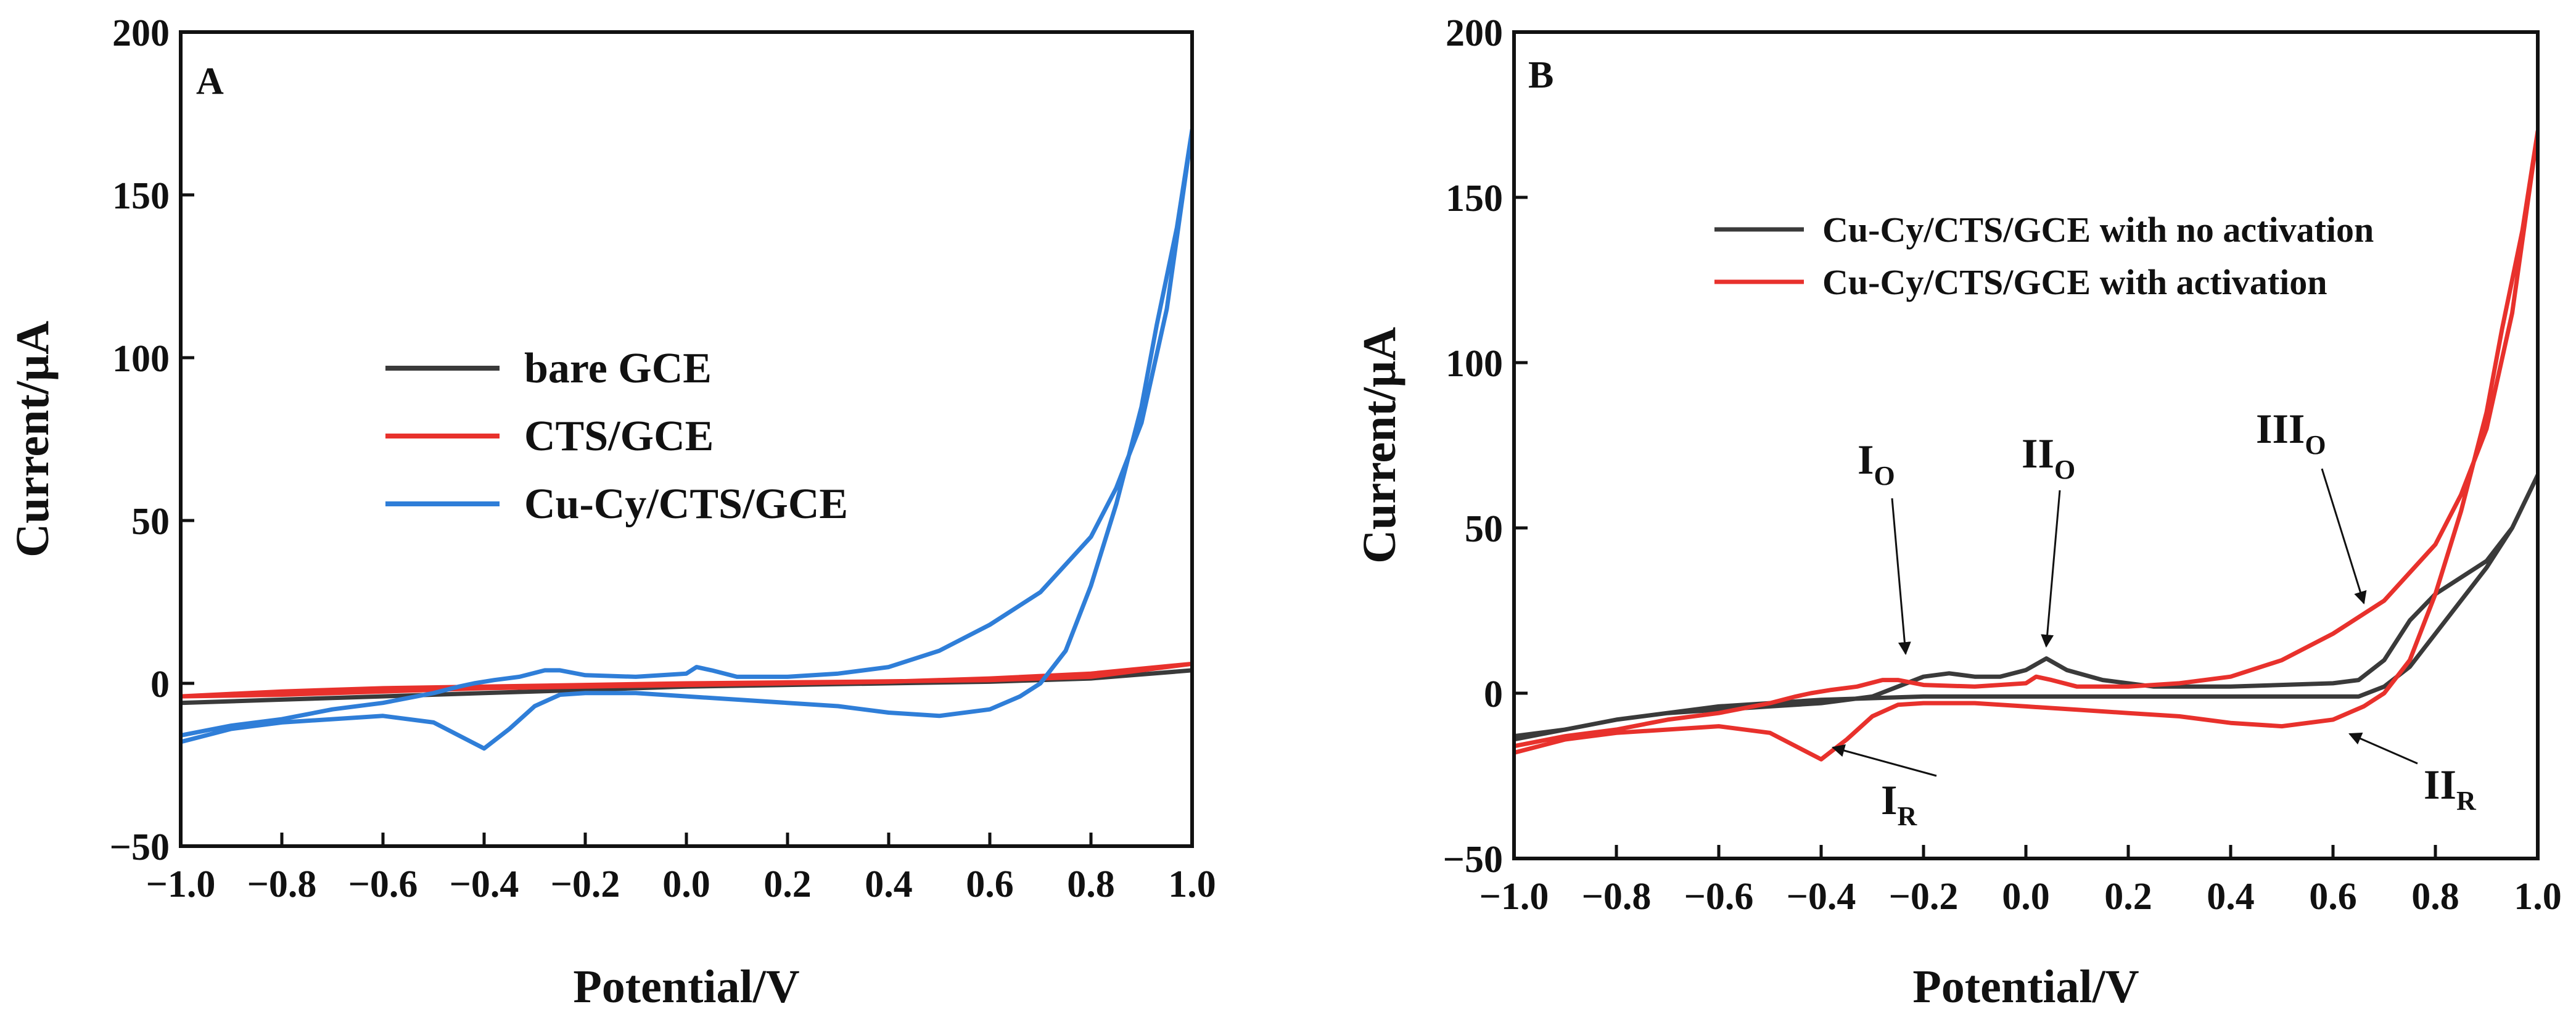  Describe the element at coordinates (686, 884) in the screenshot. I see `panel-a-x-tick-label: 0.0` at that location.